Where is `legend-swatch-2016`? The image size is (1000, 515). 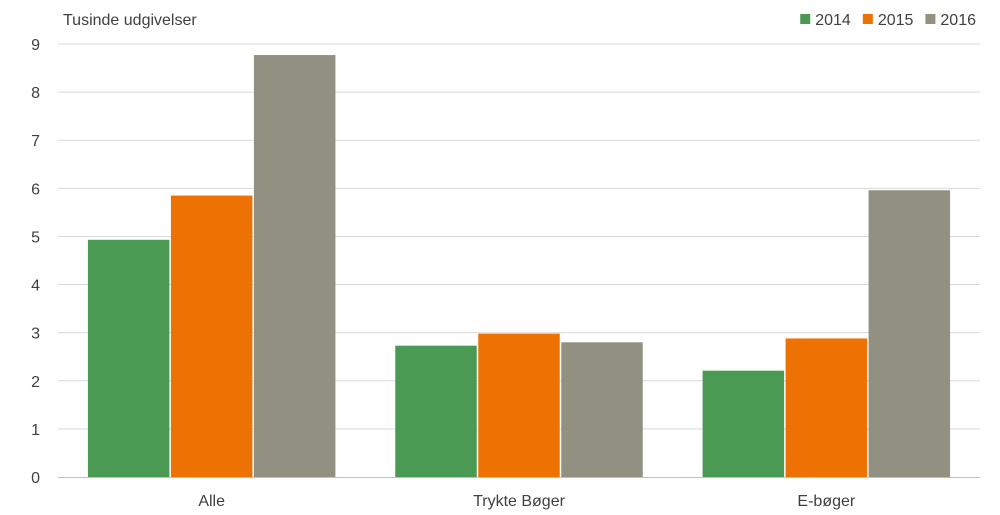
legend-swatch-2016 is located at coordinates (930, 19).